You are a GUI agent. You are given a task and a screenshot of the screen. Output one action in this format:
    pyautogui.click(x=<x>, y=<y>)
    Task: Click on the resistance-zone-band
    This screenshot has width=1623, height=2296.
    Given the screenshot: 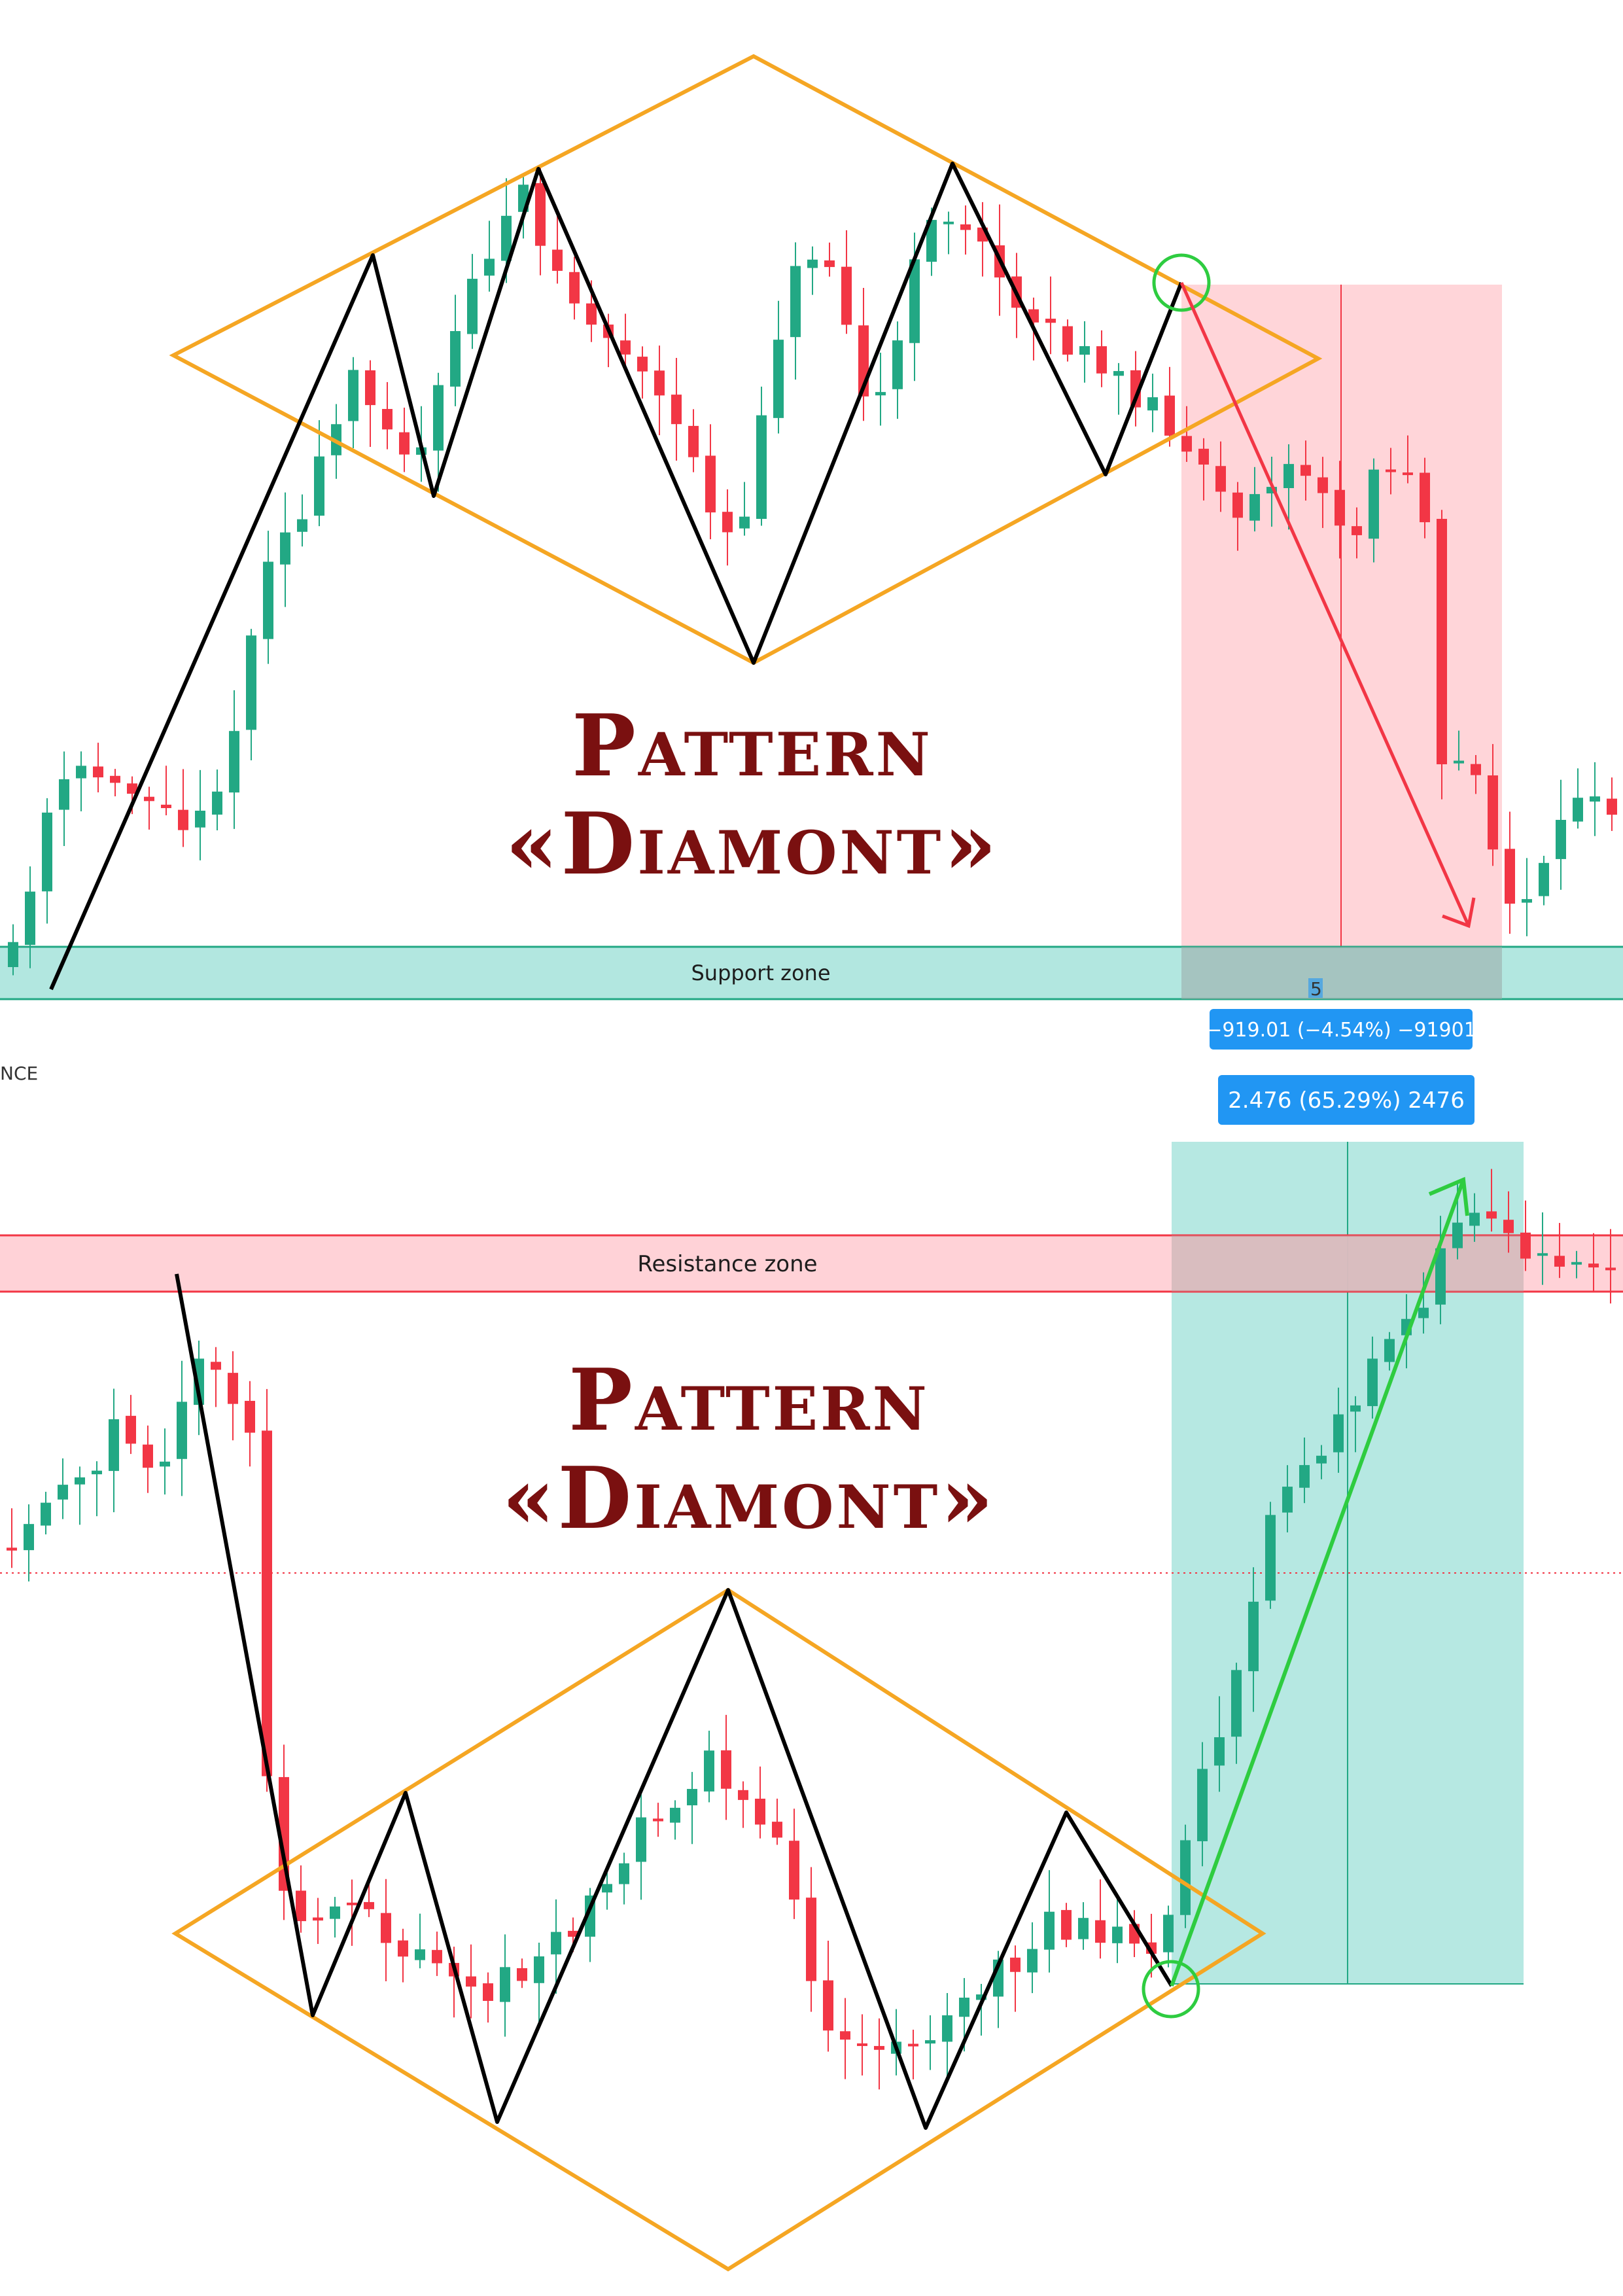 What is the action you would take?
    pyautogui.click(x=812, y=1263)
    